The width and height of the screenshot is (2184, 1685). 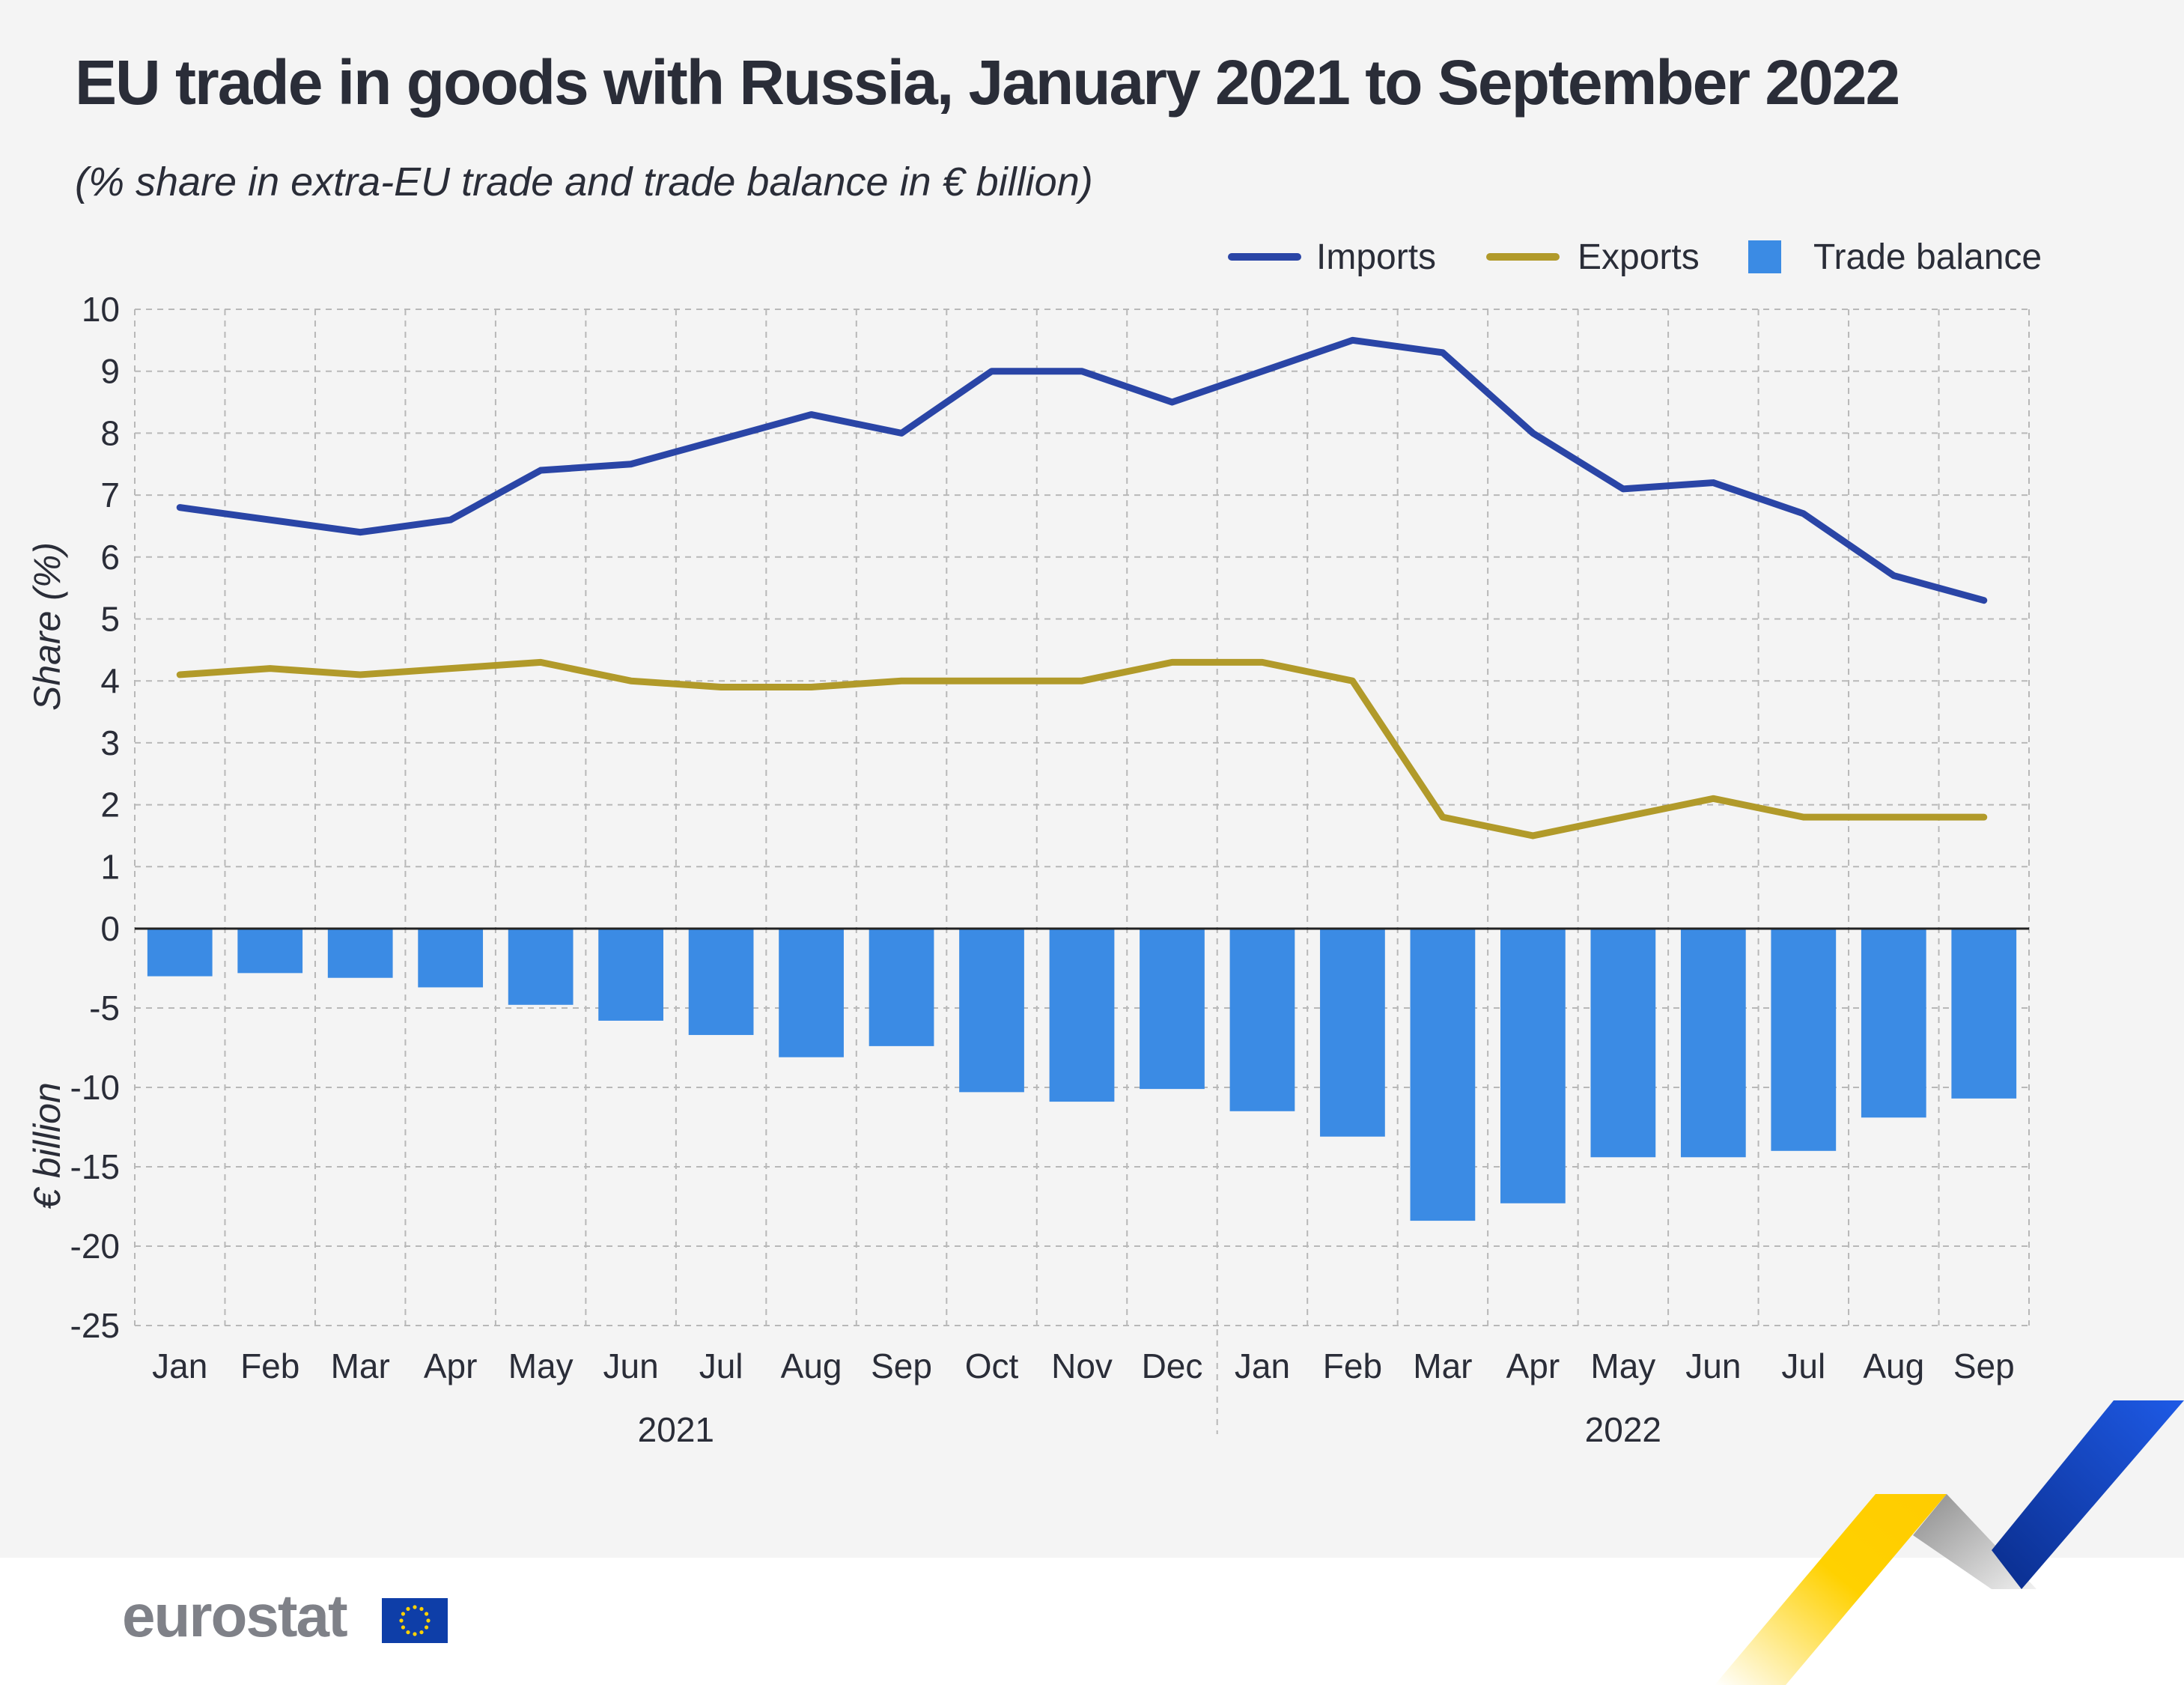 What do you see at coordinates (110, 619) in the screenshot?
I see `y-tick-label-share: 5` at bounding box center [110, 619].